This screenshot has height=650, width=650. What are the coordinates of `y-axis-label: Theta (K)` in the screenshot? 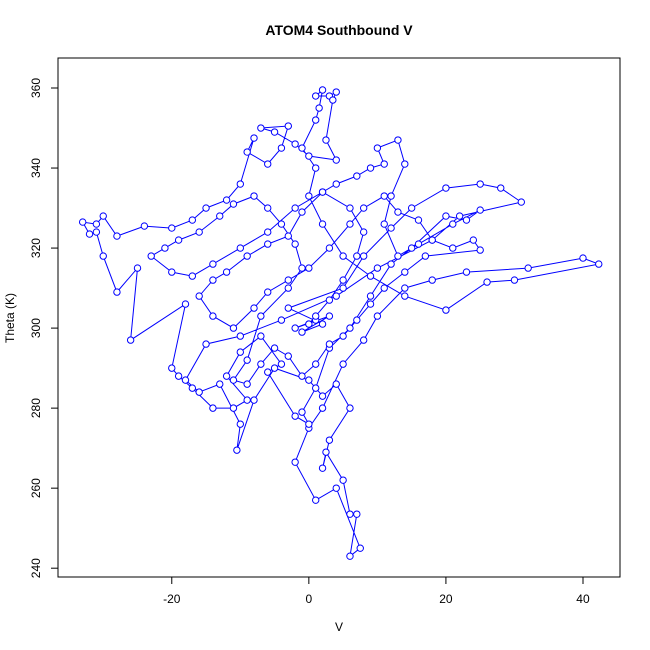 It's located at (10, 318).